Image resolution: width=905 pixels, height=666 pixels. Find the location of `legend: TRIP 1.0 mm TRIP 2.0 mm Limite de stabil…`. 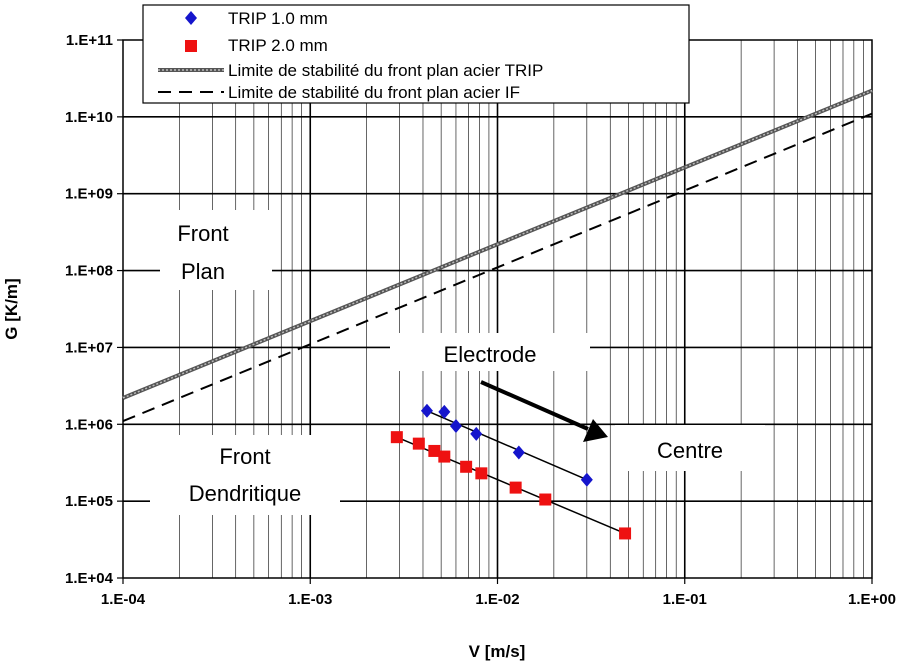

legend: TRIP 1.0 mm TRIP 2.0 mm Limite de stabil… is located at coordinates (416, 54).